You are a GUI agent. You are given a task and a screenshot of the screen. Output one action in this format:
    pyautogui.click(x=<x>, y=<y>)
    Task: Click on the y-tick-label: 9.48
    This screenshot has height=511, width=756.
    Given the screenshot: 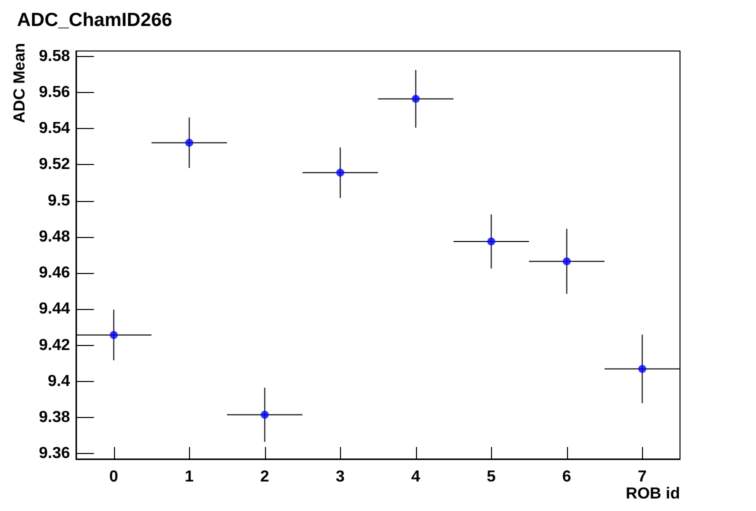 What is the action you would take?
    pyautogui.click(x=54, y=237)
    